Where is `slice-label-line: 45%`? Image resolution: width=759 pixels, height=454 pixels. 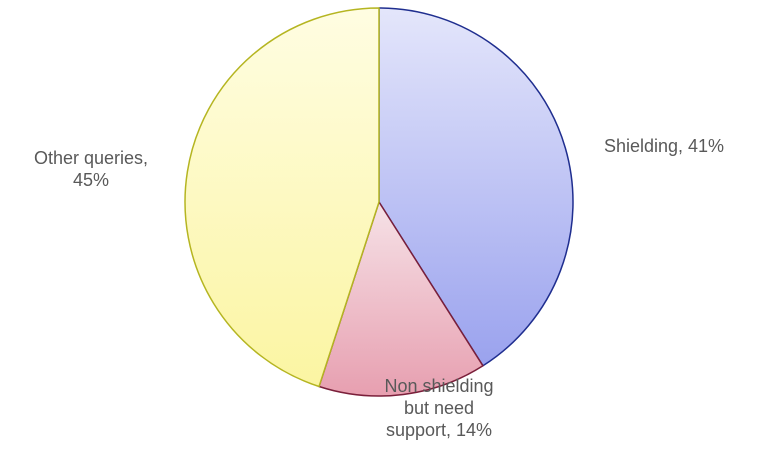
slice-label-line: 45% is located at coordinates (91, 180).